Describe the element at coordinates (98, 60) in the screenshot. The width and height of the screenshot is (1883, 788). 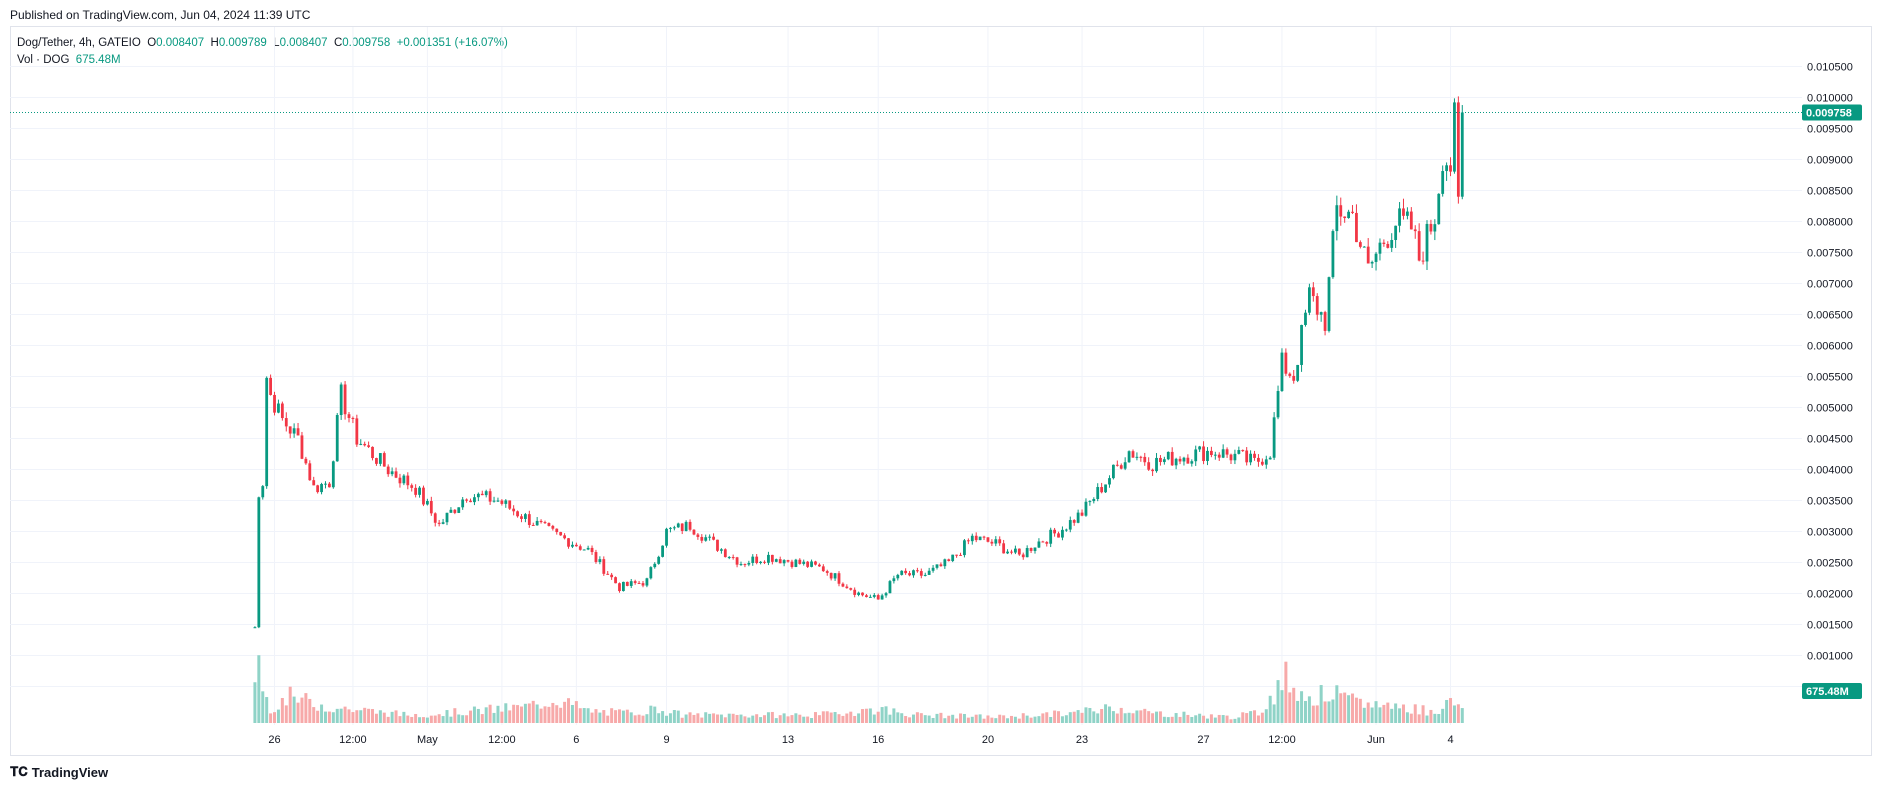
I see `volume-value: 675.48M` at that location.